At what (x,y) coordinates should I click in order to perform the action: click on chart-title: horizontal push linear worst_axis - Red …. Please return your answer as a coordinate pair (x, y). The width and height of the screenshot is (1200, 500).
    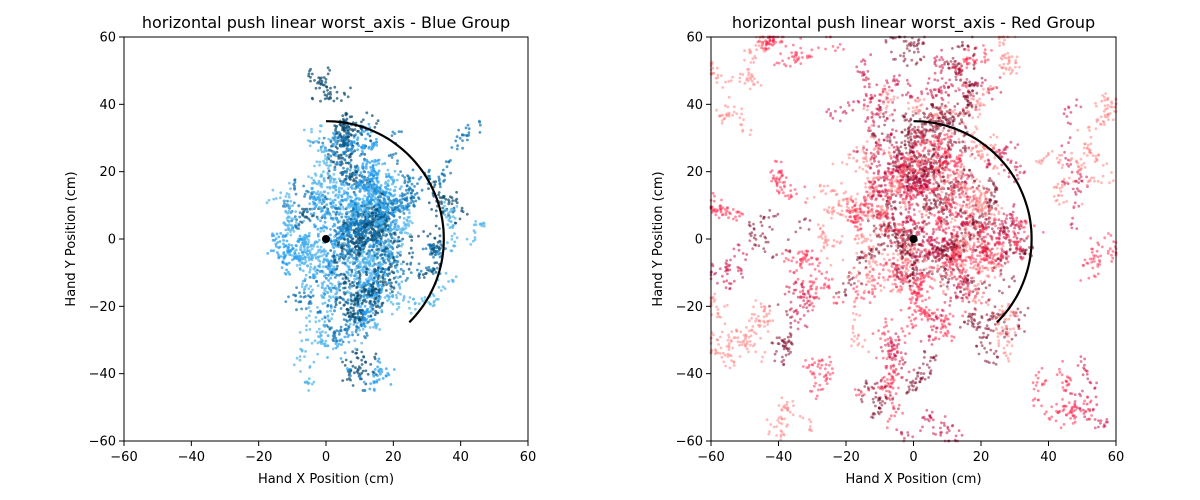
    Looking at the image, I should click on (913, 23).